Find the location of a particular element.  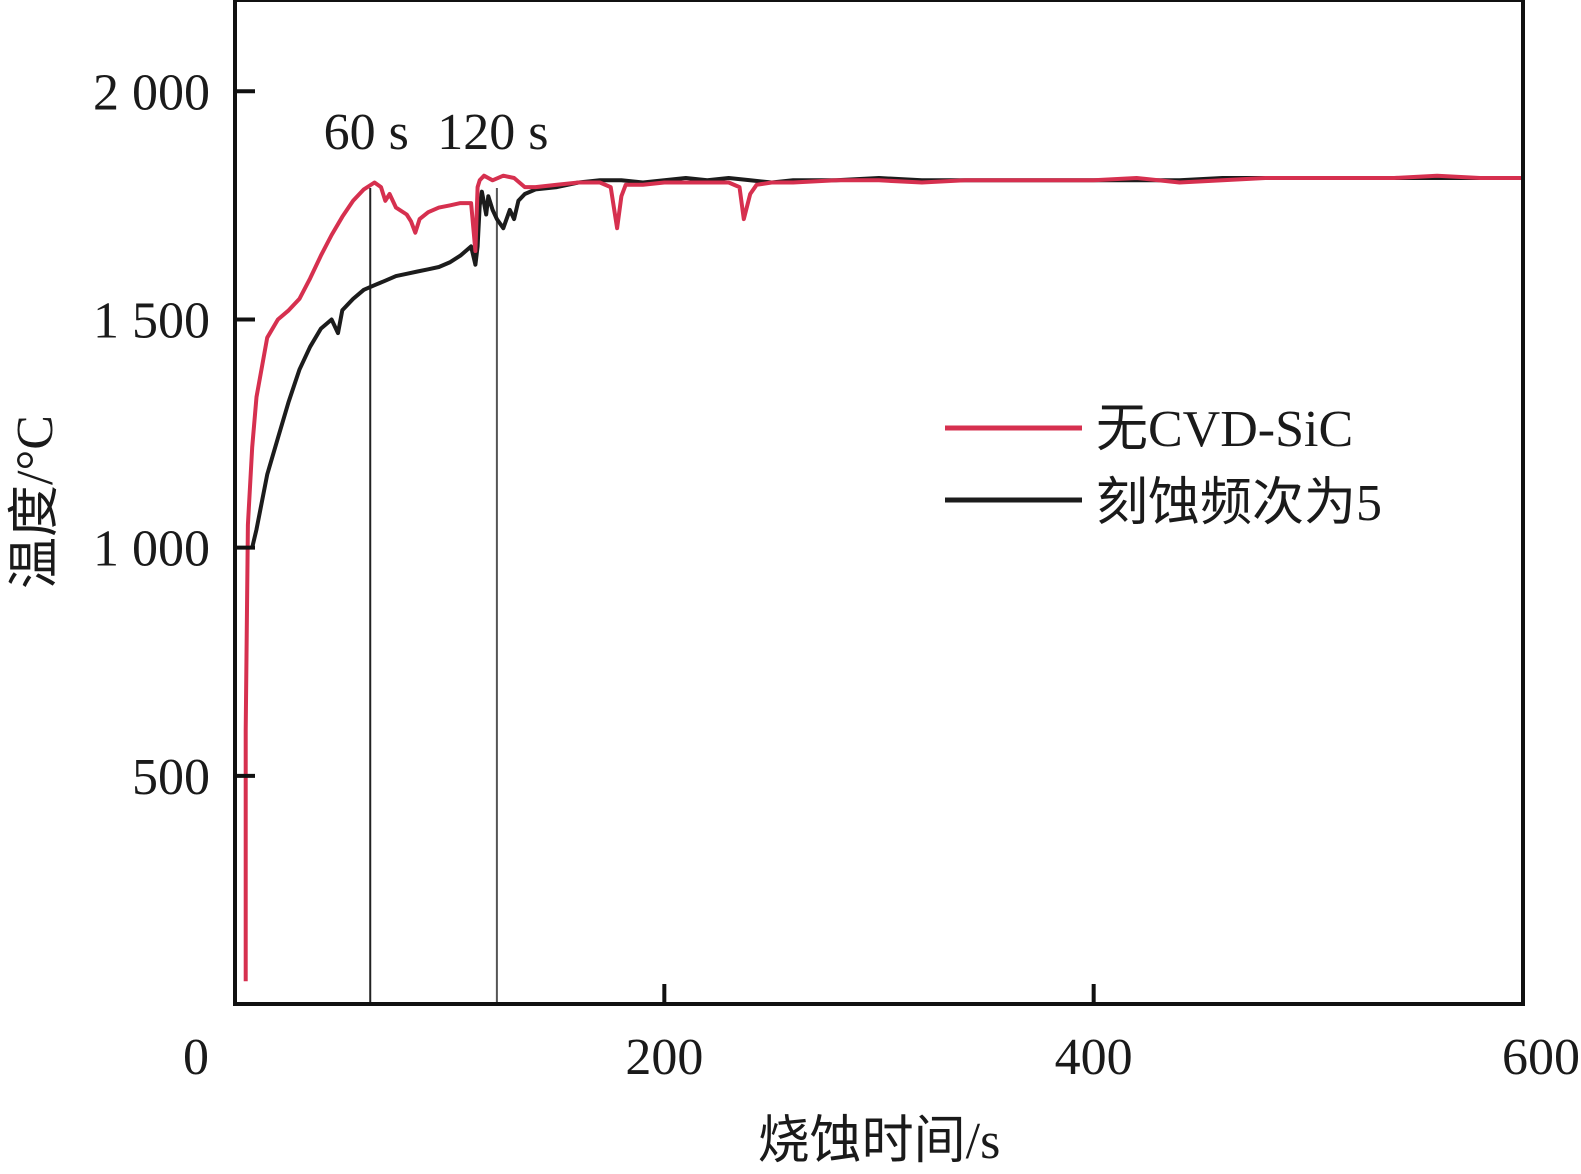

x-tick-label-2: 200 is located at coordinates (664, 1057).